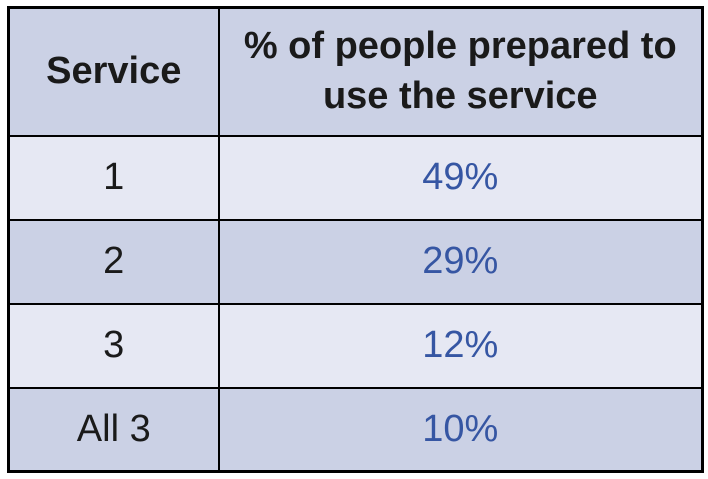 The height and width of the screenshot is (479, 708). I want to click on percent-cell: 49%, so click(460, 177).